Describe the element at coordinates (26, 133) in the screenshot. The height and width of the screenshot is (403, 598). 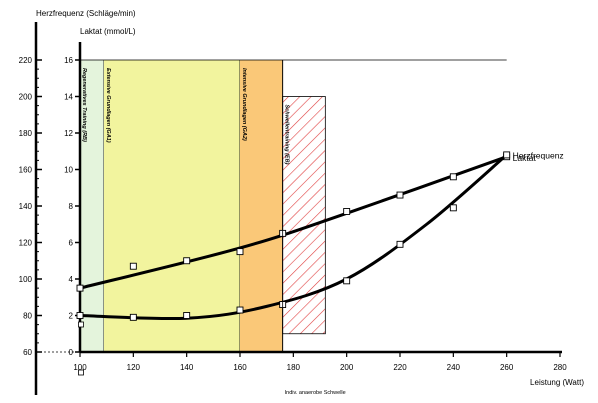
I see `y1-tick-label-6: 180` at that location.